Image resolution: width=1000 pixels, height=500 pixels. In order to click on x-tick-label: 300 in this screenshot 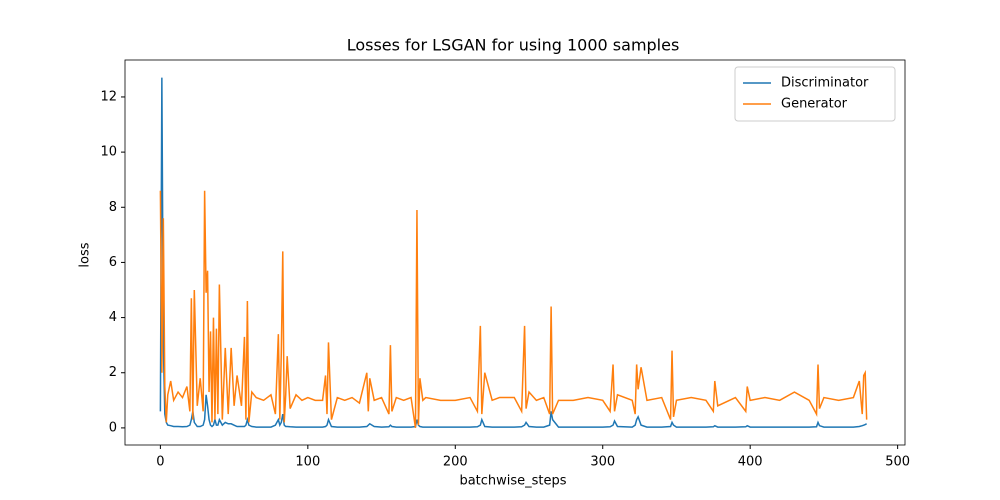, I will do `click(602, 462)`.